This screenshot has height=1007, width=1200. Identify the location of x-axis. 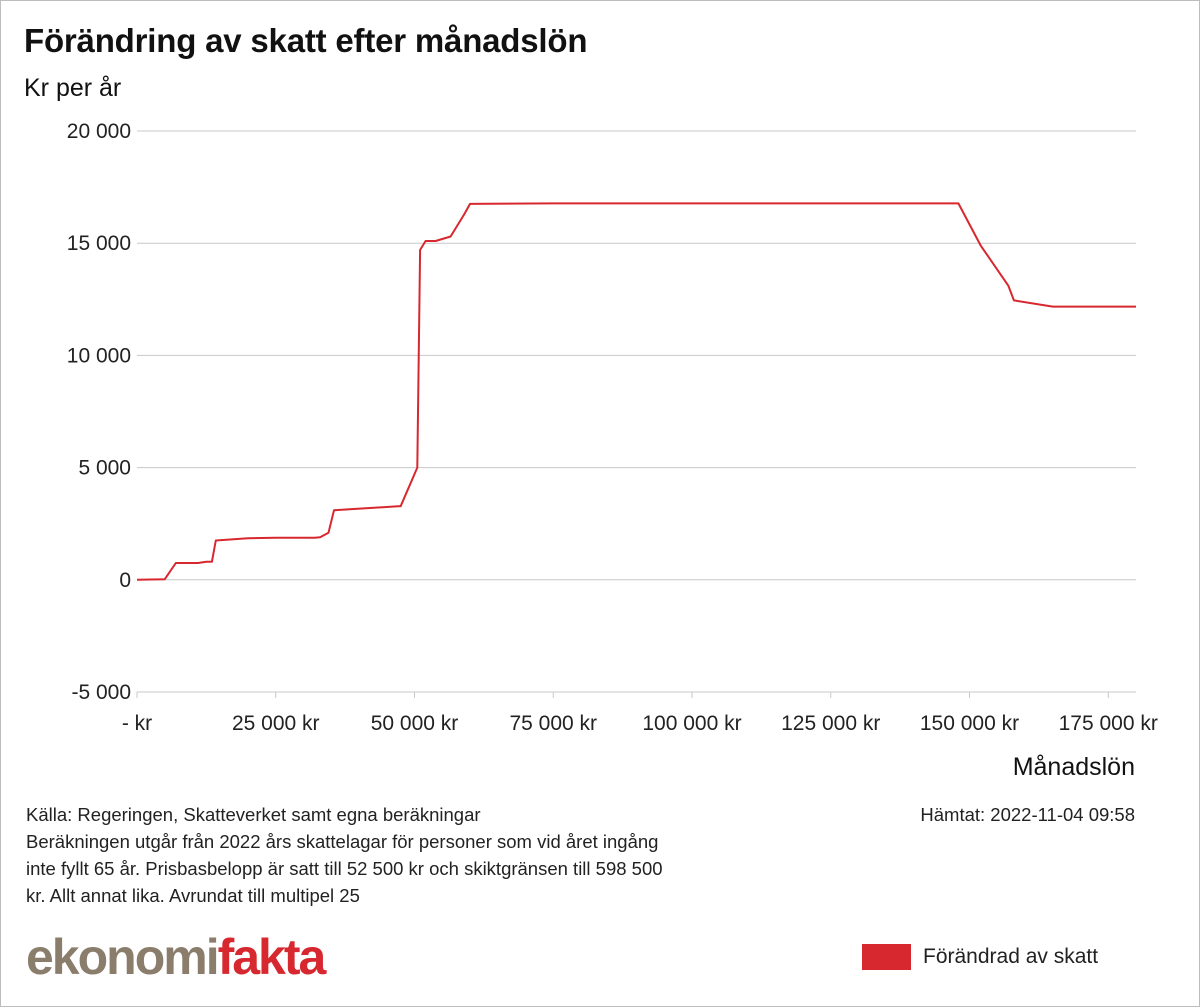
(636, 694).